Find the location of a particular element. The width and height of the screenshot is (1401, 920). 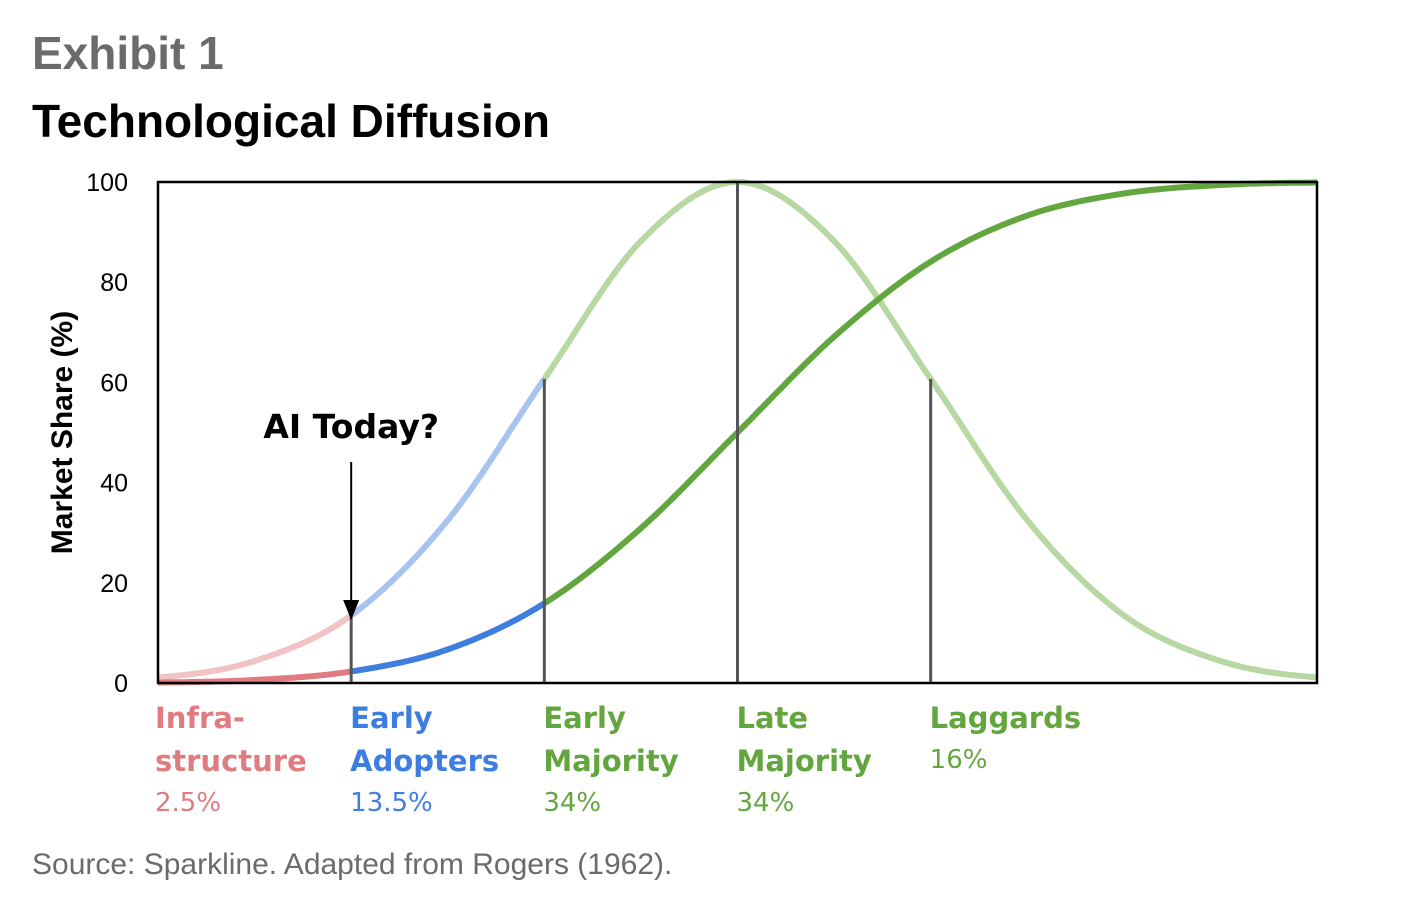

segment-label: Infra- structure 2.5% is located at coordinates (231, 760).